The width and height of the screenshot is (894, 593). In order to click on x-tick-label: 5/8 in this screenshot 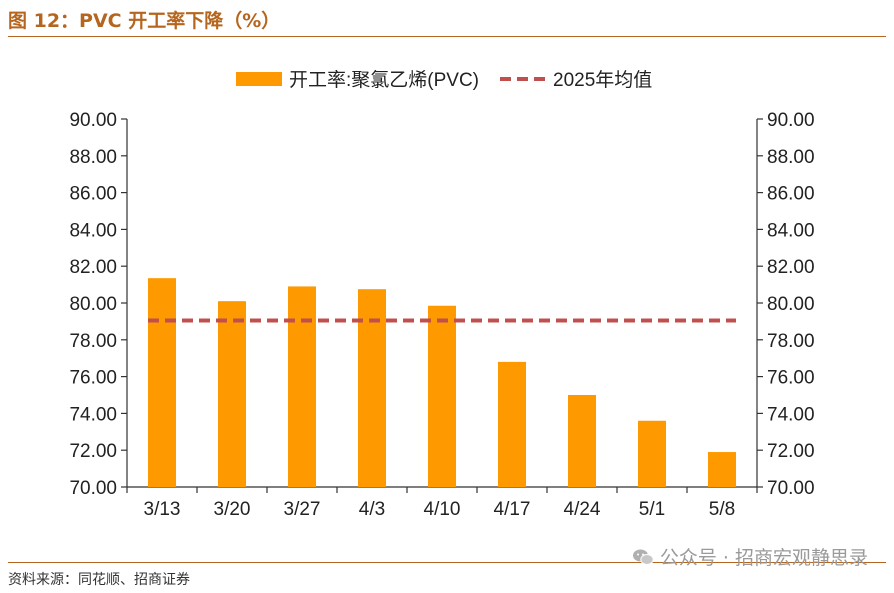, I will do `click(722, 509)`.